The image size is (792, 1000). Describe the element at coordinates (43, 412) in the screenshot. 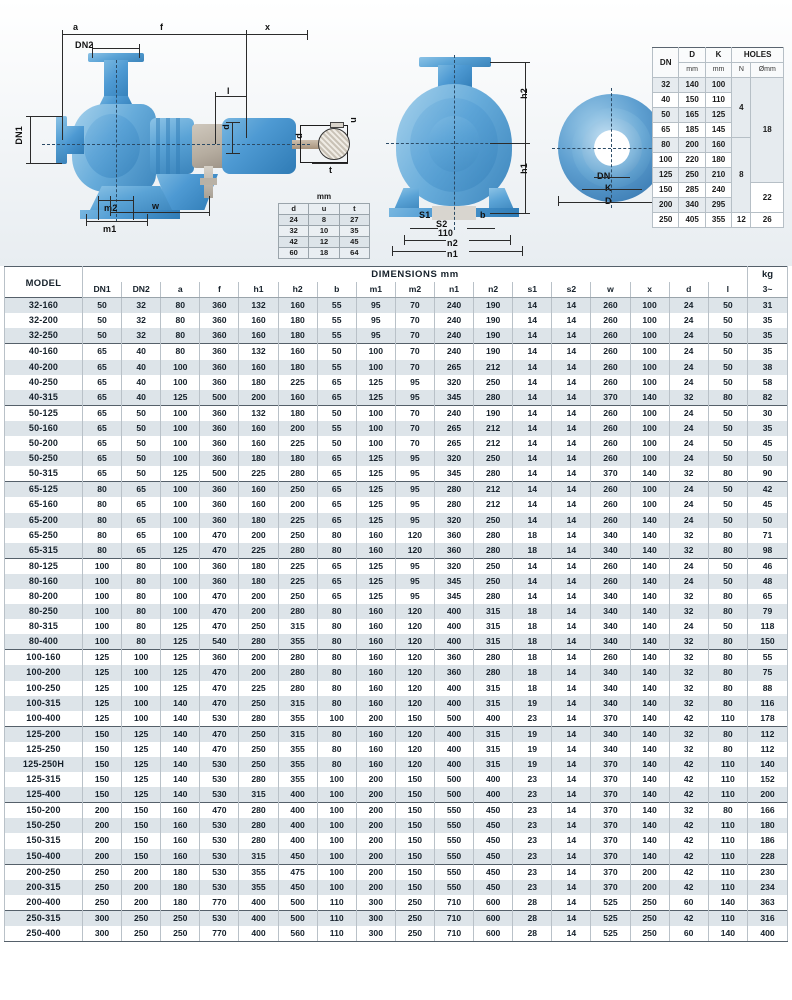

I see `cell-model: 50-125` at that location.